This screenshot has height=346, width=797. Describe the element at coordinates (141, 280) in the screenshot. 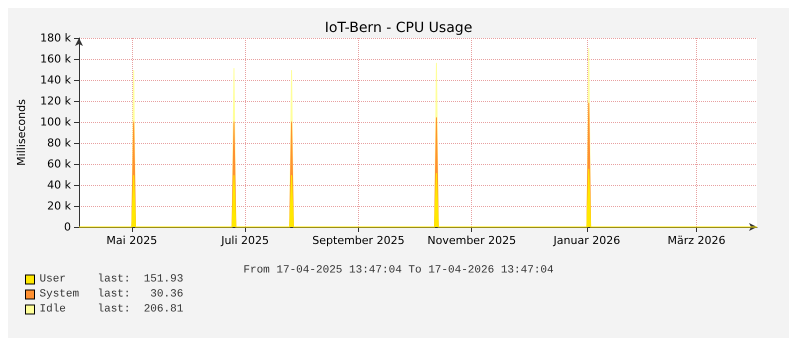

I see `text: last: 151.93` at that location.